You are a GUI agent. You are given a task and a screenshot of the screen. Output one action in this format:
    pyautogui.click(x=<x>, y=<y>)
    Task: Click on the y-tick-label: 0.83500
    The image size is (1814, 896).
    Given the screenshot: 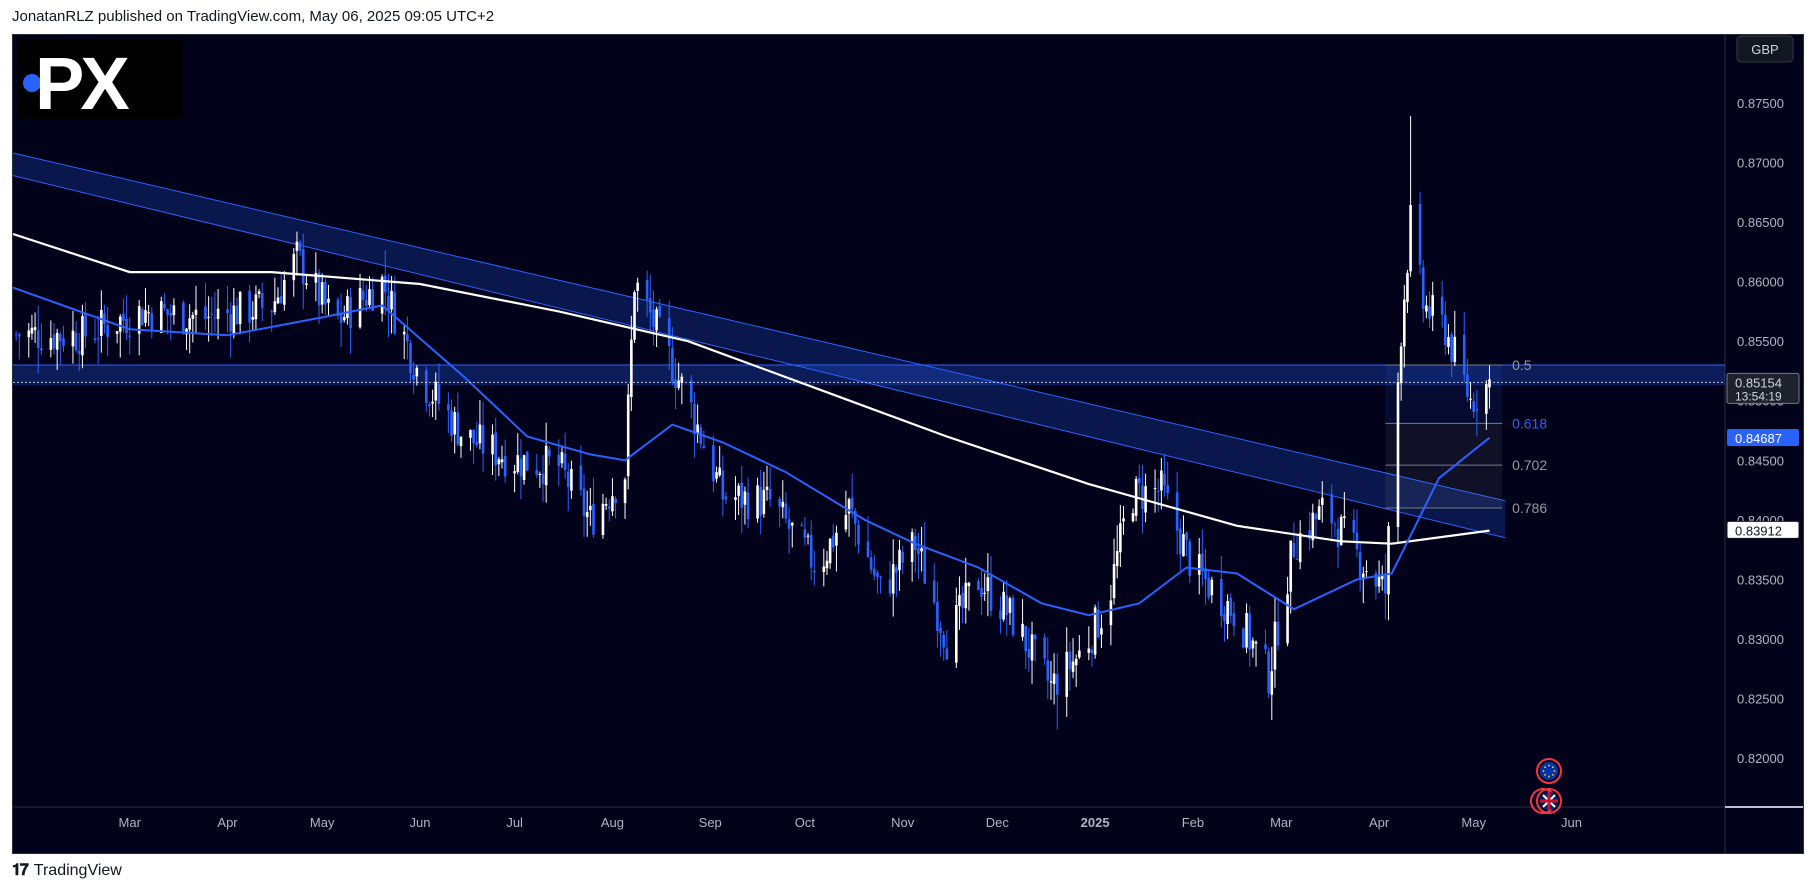 What is the action you would take?
    pyautogui.click(x=1760, y=579)
    